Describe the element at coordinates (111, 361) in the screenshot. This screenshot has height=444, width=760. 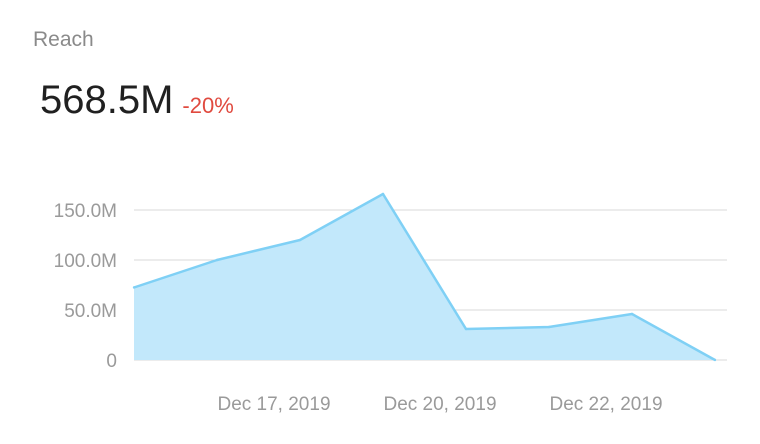
I see `y-tick-label: 0` at that location.